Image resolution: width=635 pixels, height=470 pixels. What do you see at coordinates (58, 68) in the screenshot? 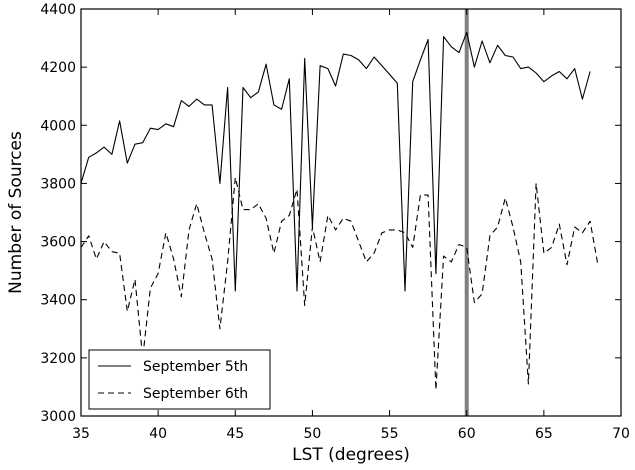
I see `y-tick-label: 4200` at bounding box center [58, 68].